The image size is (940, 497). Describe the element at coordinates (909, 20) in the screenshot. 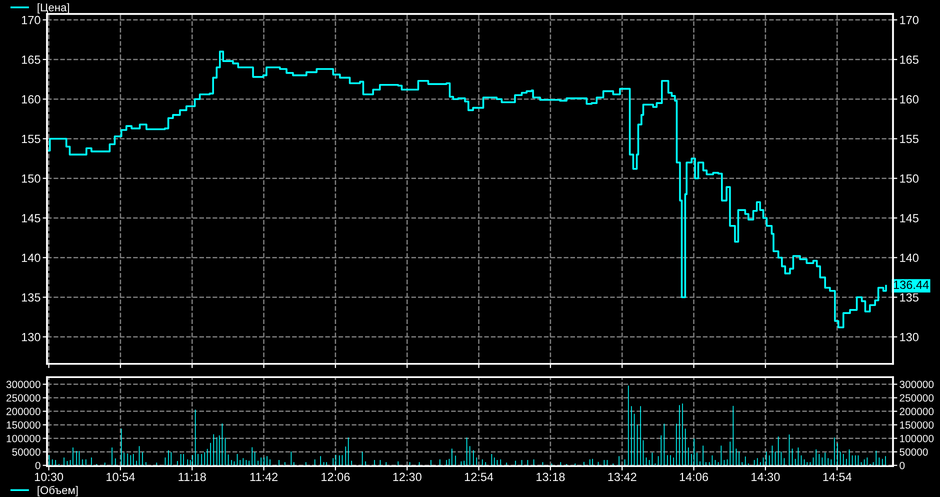

I see `y2-tick-label: 170` at that location.